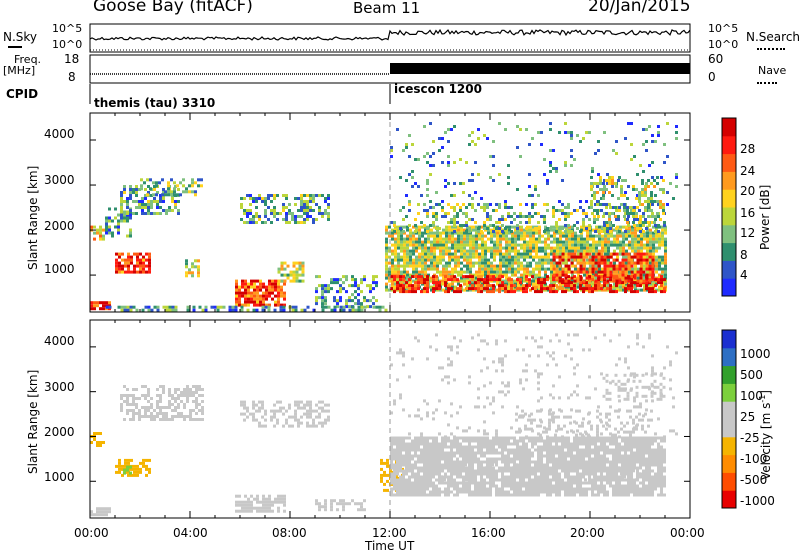 The height and width of the screenshot is (554, 800). Describe the element at coordinates (748, 191) in the screenshot. I see `power-cbar-tick-20: 20` at that location.